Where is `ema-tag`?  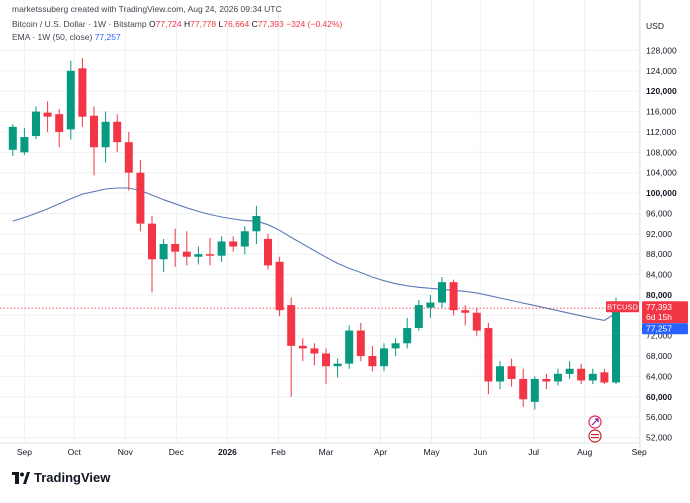
ema-tag is located at coordinates (665, 329).